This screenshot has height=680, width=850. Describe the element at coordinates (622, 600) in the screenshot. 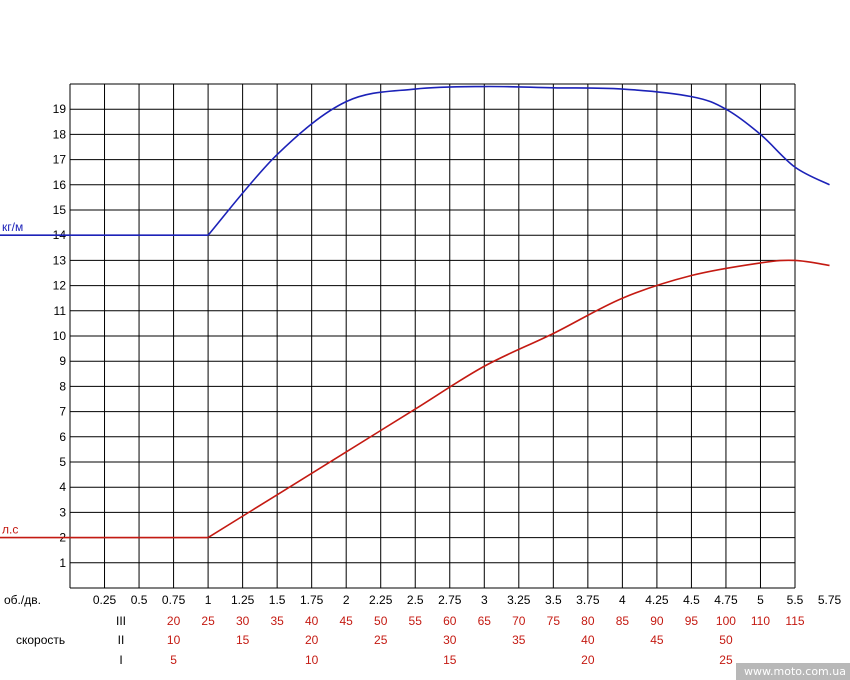

I see `x-tick-label: 4` at that location.